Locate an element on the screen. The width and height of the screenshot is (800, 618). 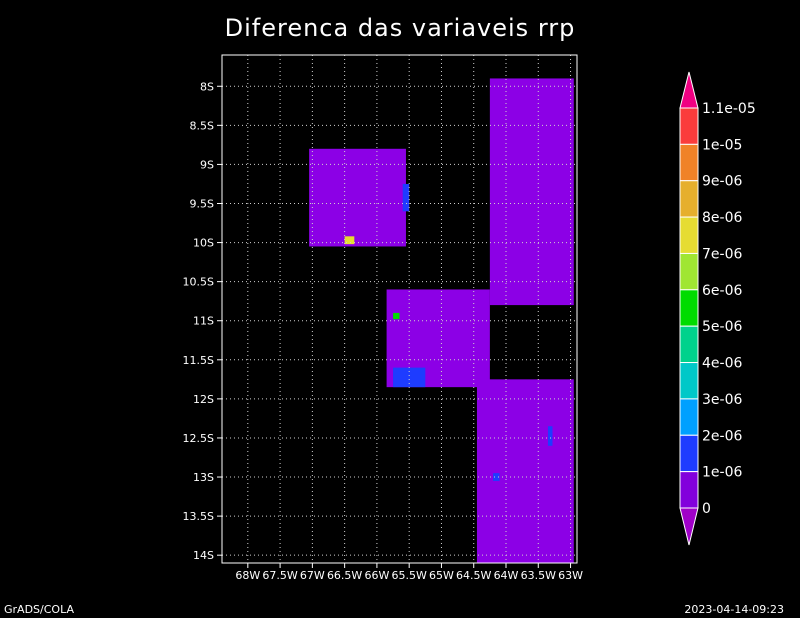
green-patch is located at coordinates (396, 316).